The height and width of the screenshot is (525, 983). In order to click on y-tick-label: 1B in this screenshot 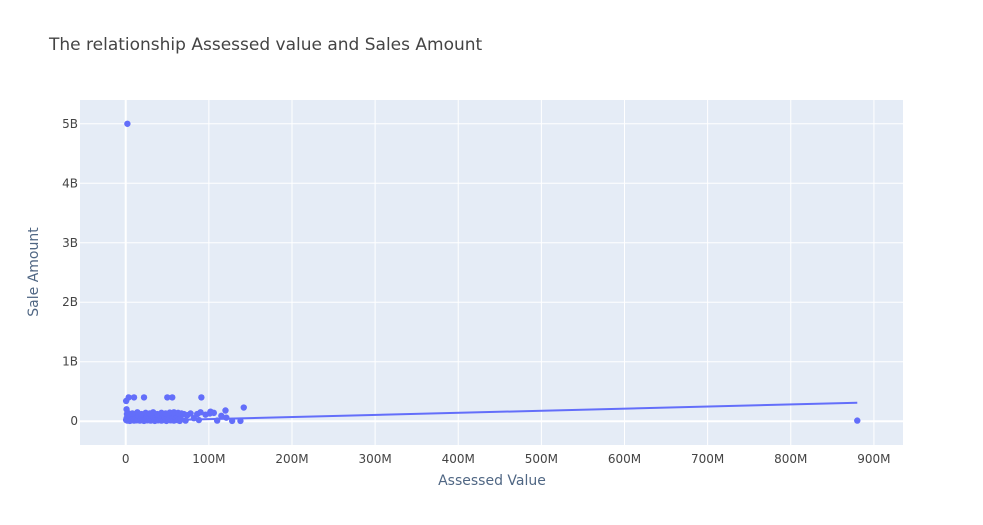, I will do `click(70, 362)`.